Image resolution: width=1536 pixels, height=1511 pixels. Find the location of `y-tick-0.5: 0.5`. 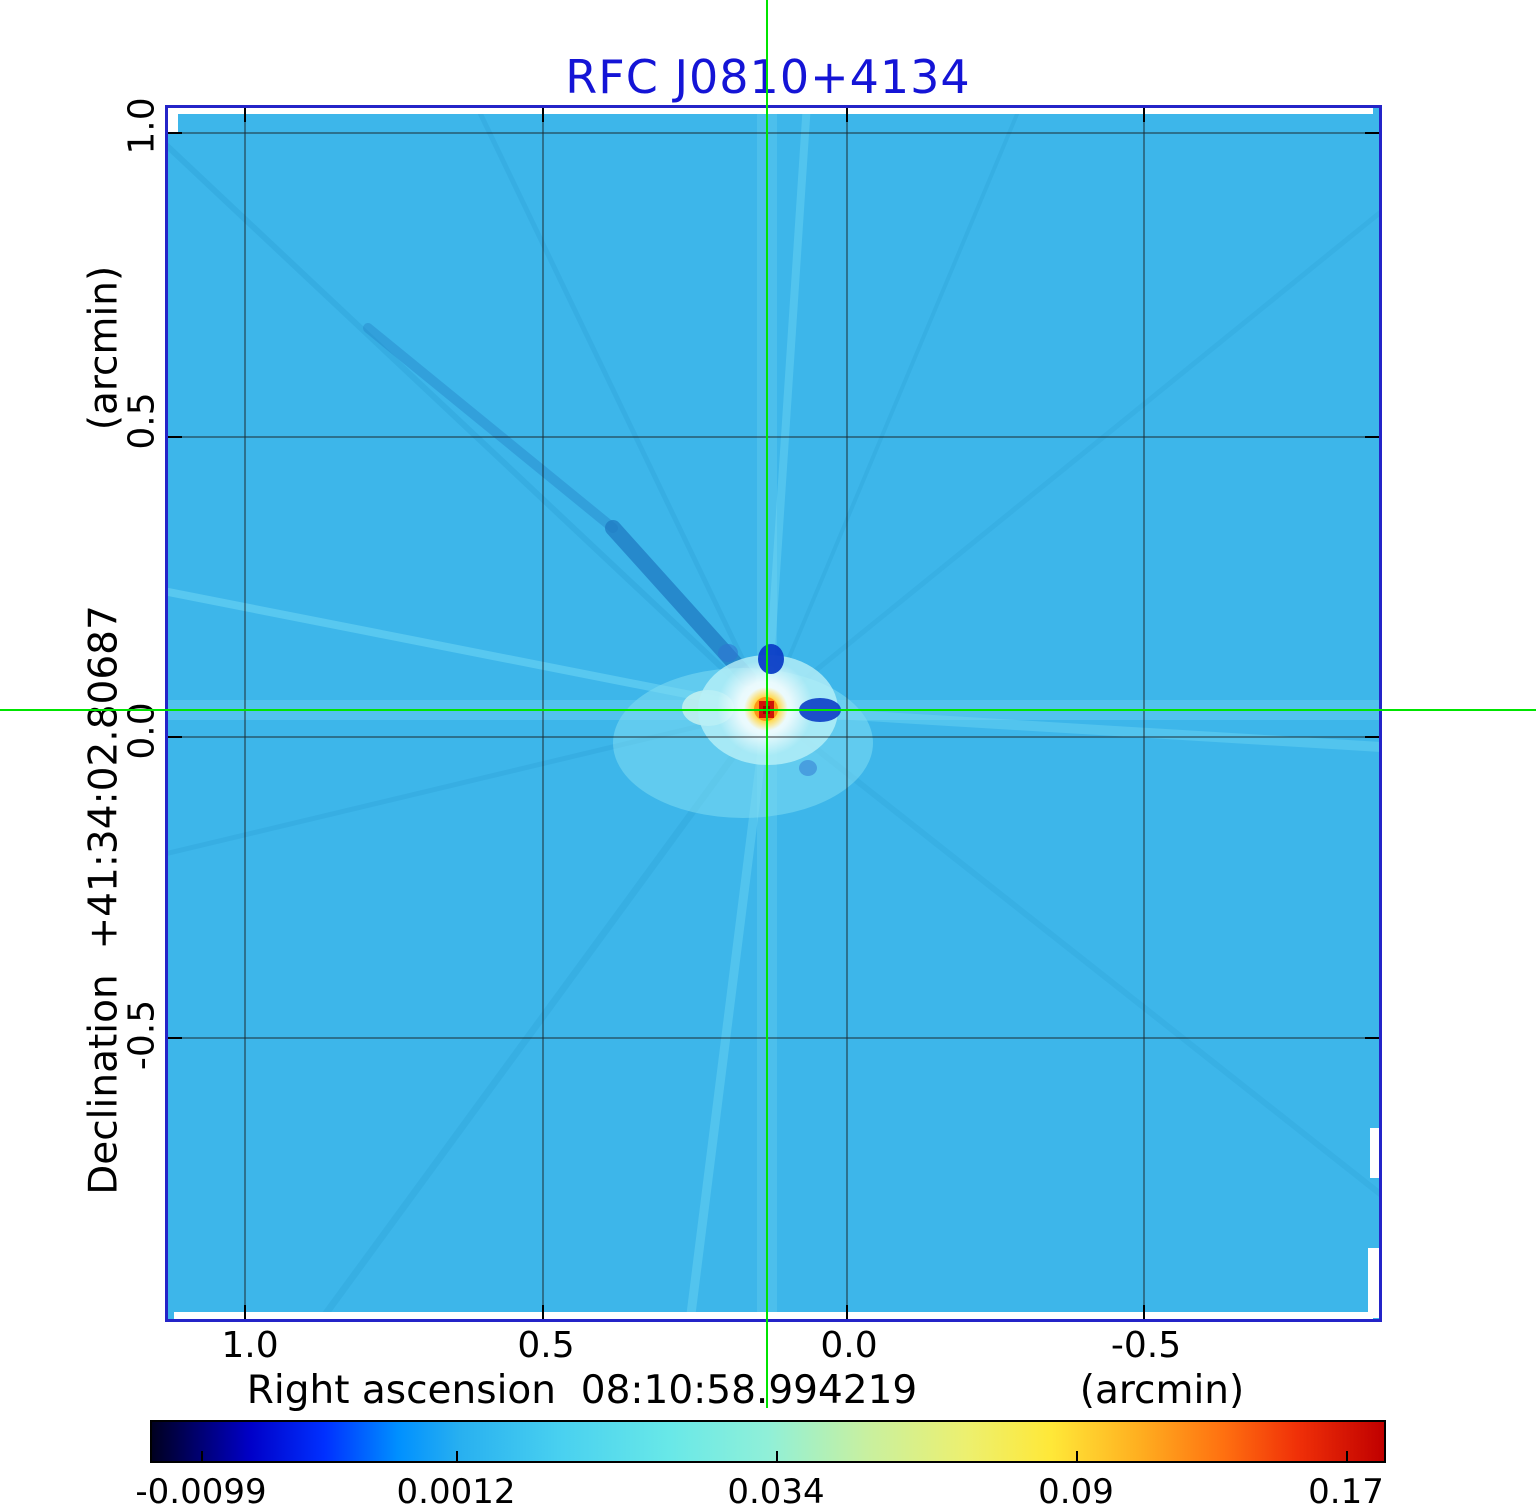

y-tick-0.5: 0.5 is located at coordinates (142, 421).